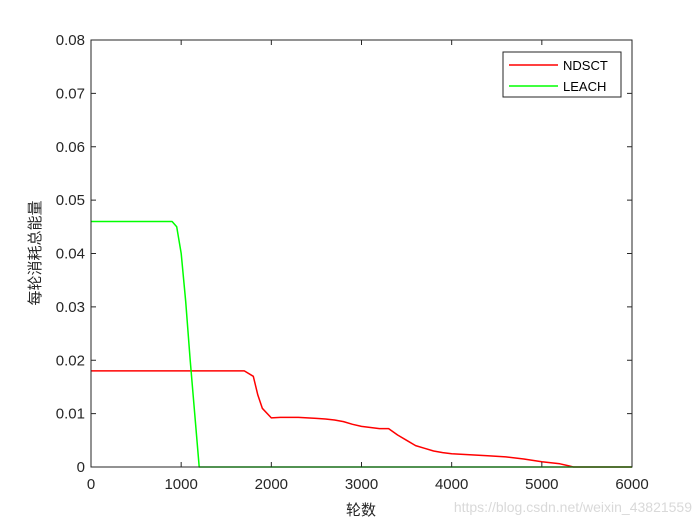  I want to click on y-tick-label: 0.07, so click(70, 93).